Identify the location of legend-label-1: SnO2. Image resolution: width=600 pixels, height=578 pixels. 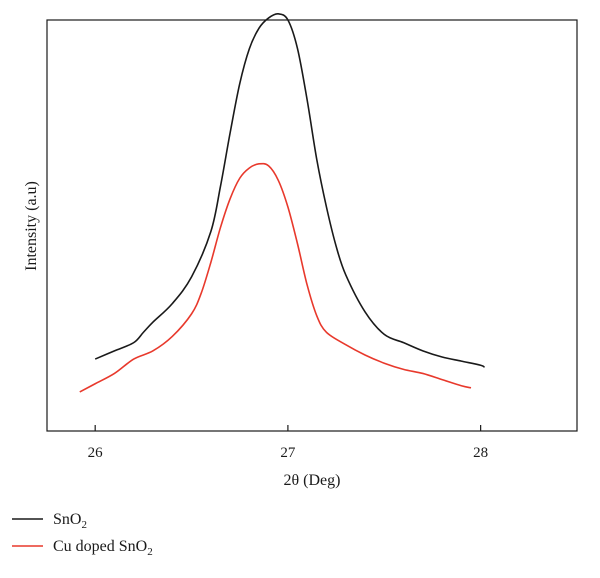
(70, 521).